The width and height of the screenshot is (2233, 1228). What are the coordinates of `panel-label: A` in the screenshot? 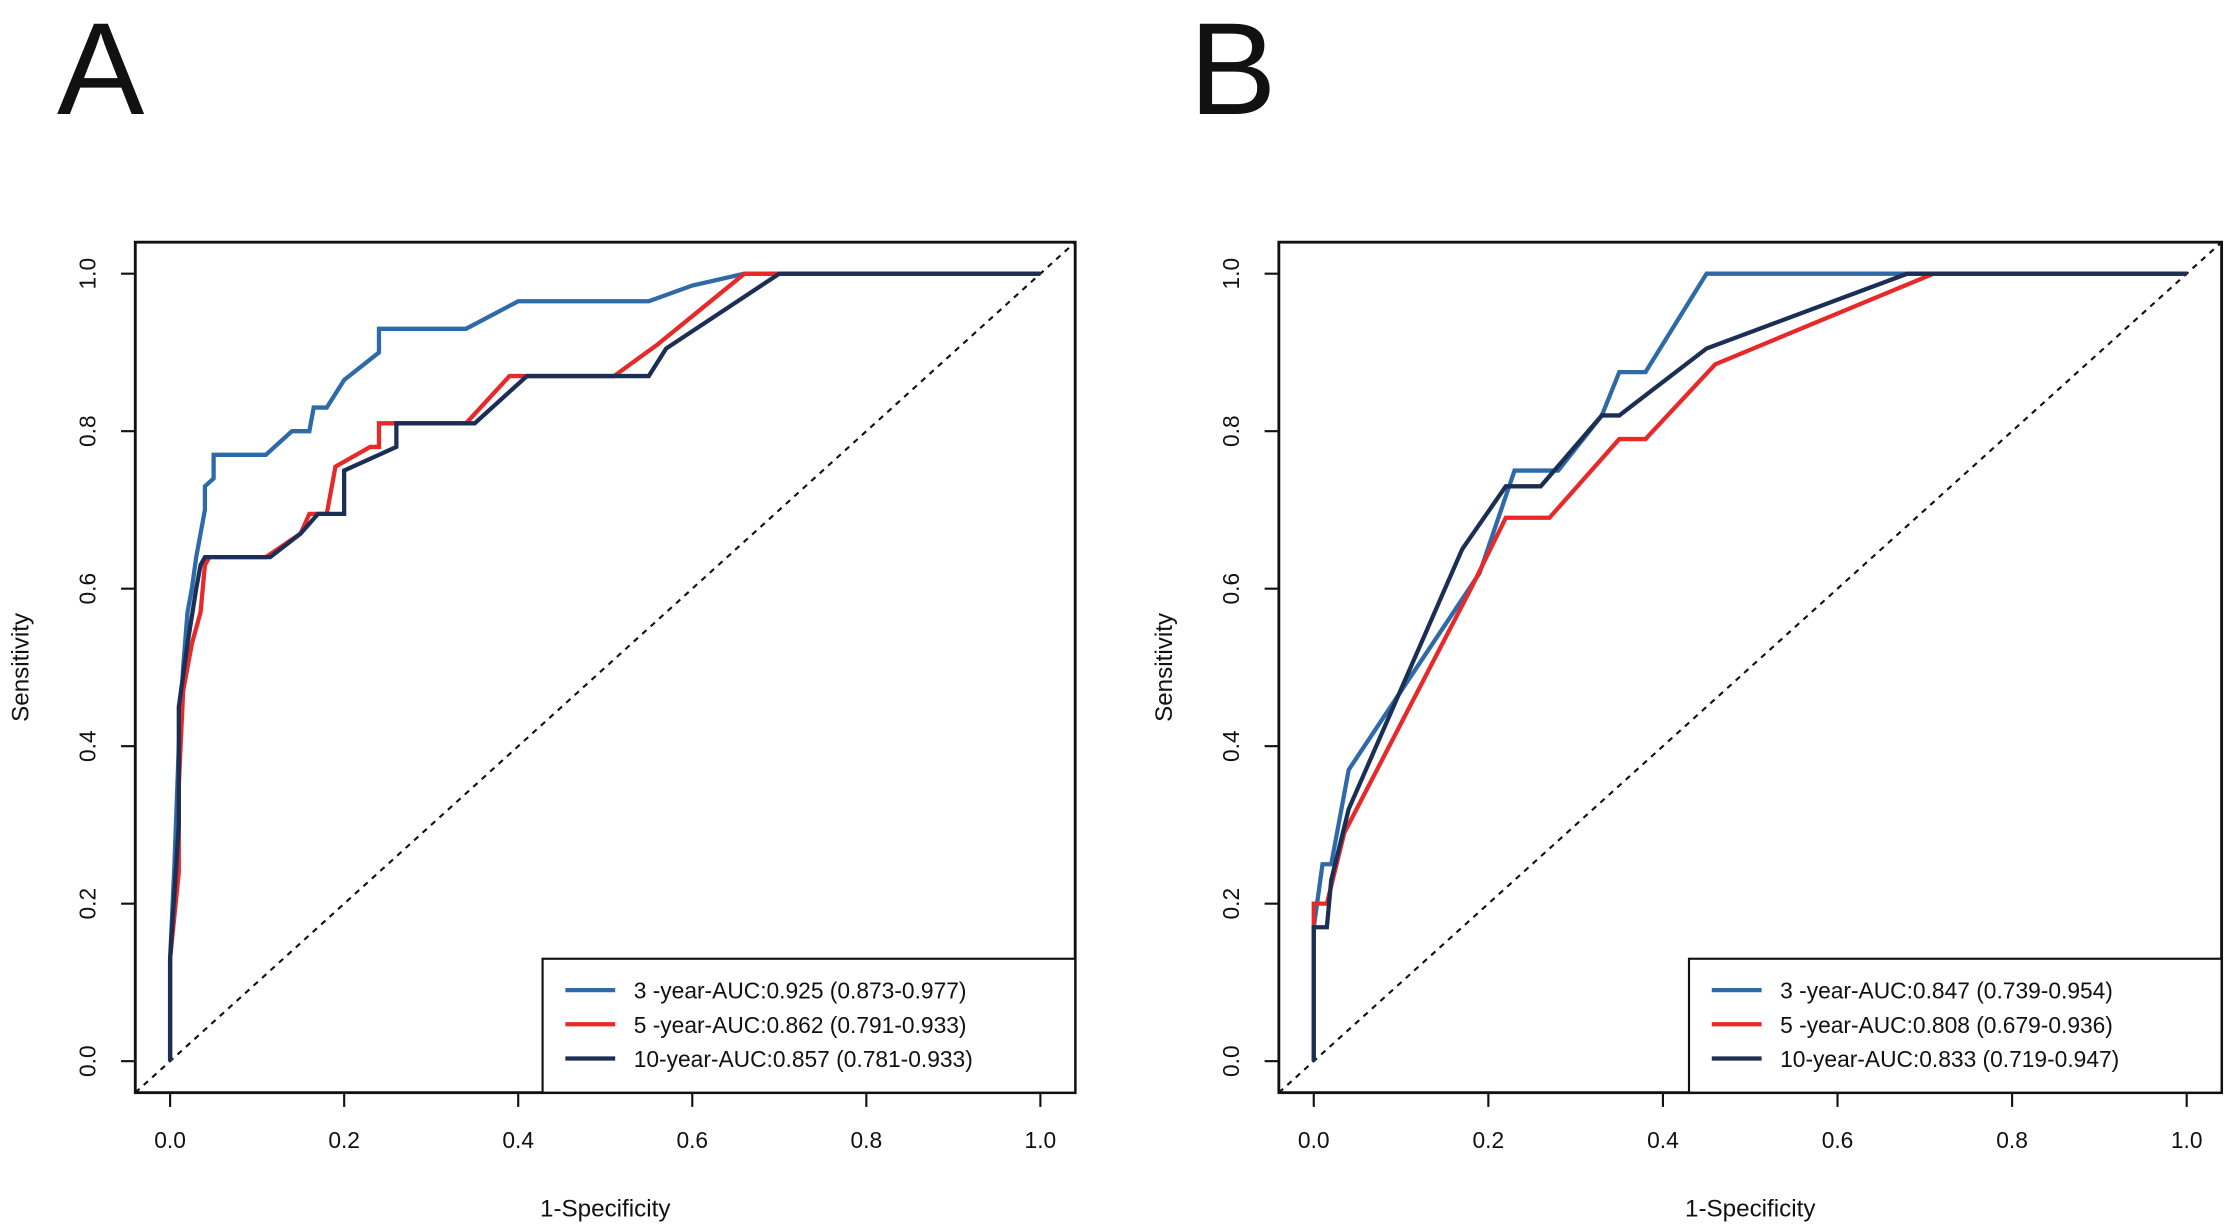 It's located at (101, 71).